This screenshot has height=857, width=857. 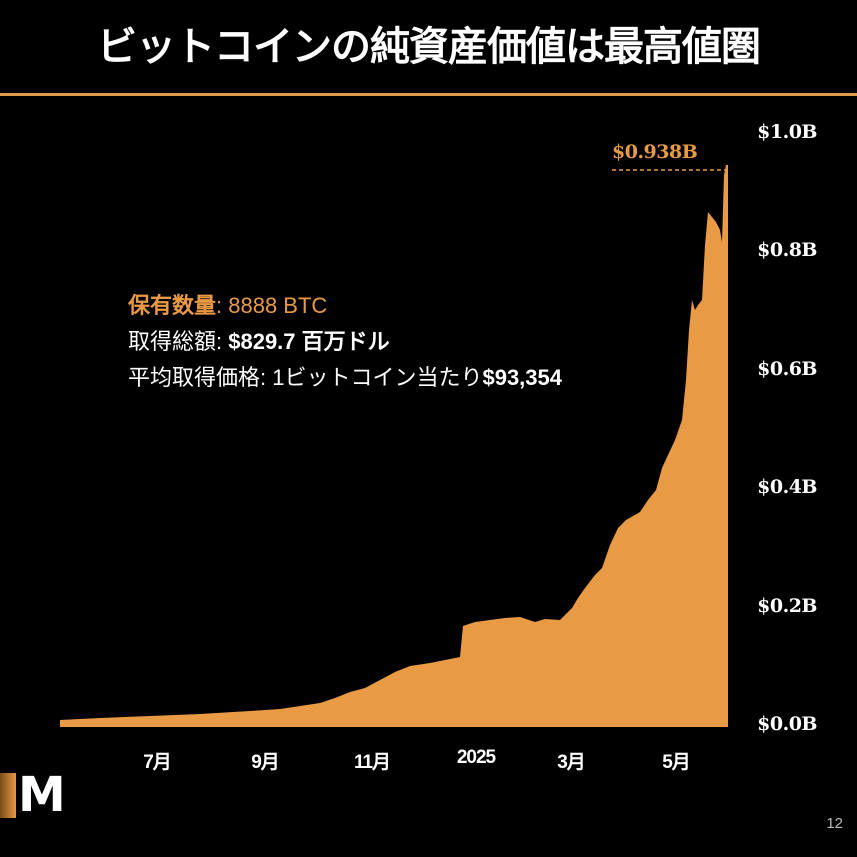 I want to click on y-tick-0-4: $0.4B, so click(x=787, y=487).